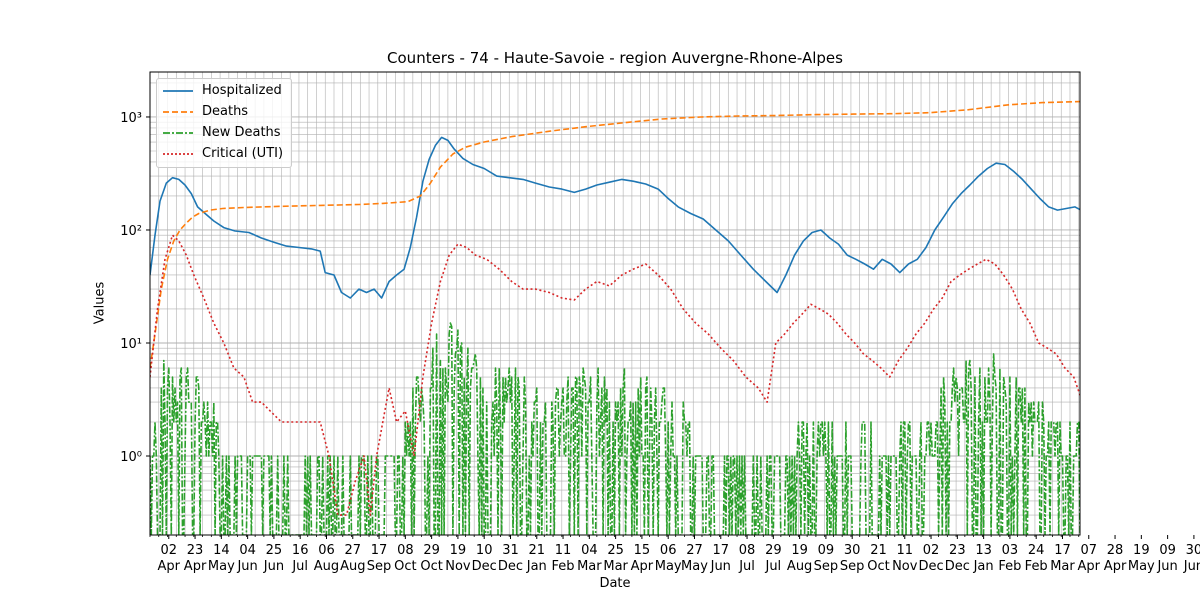 This screenshot has height=600, width=1200. What do you see at coordinates (615, 583) in the screenshot?
I see `x-axis-label: Date` at bounding box center [615, 583].